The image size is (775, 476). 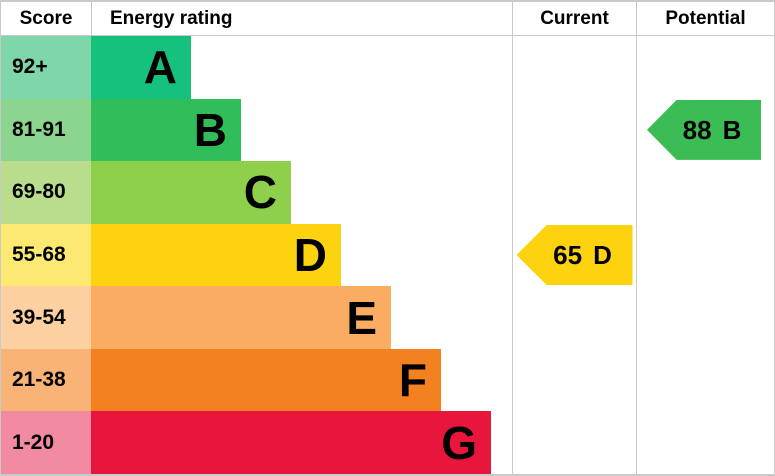 What do you see at coordinates (301, 130) in the screenshot?
I see `bar-area: B` at bounding box center [301, 130].